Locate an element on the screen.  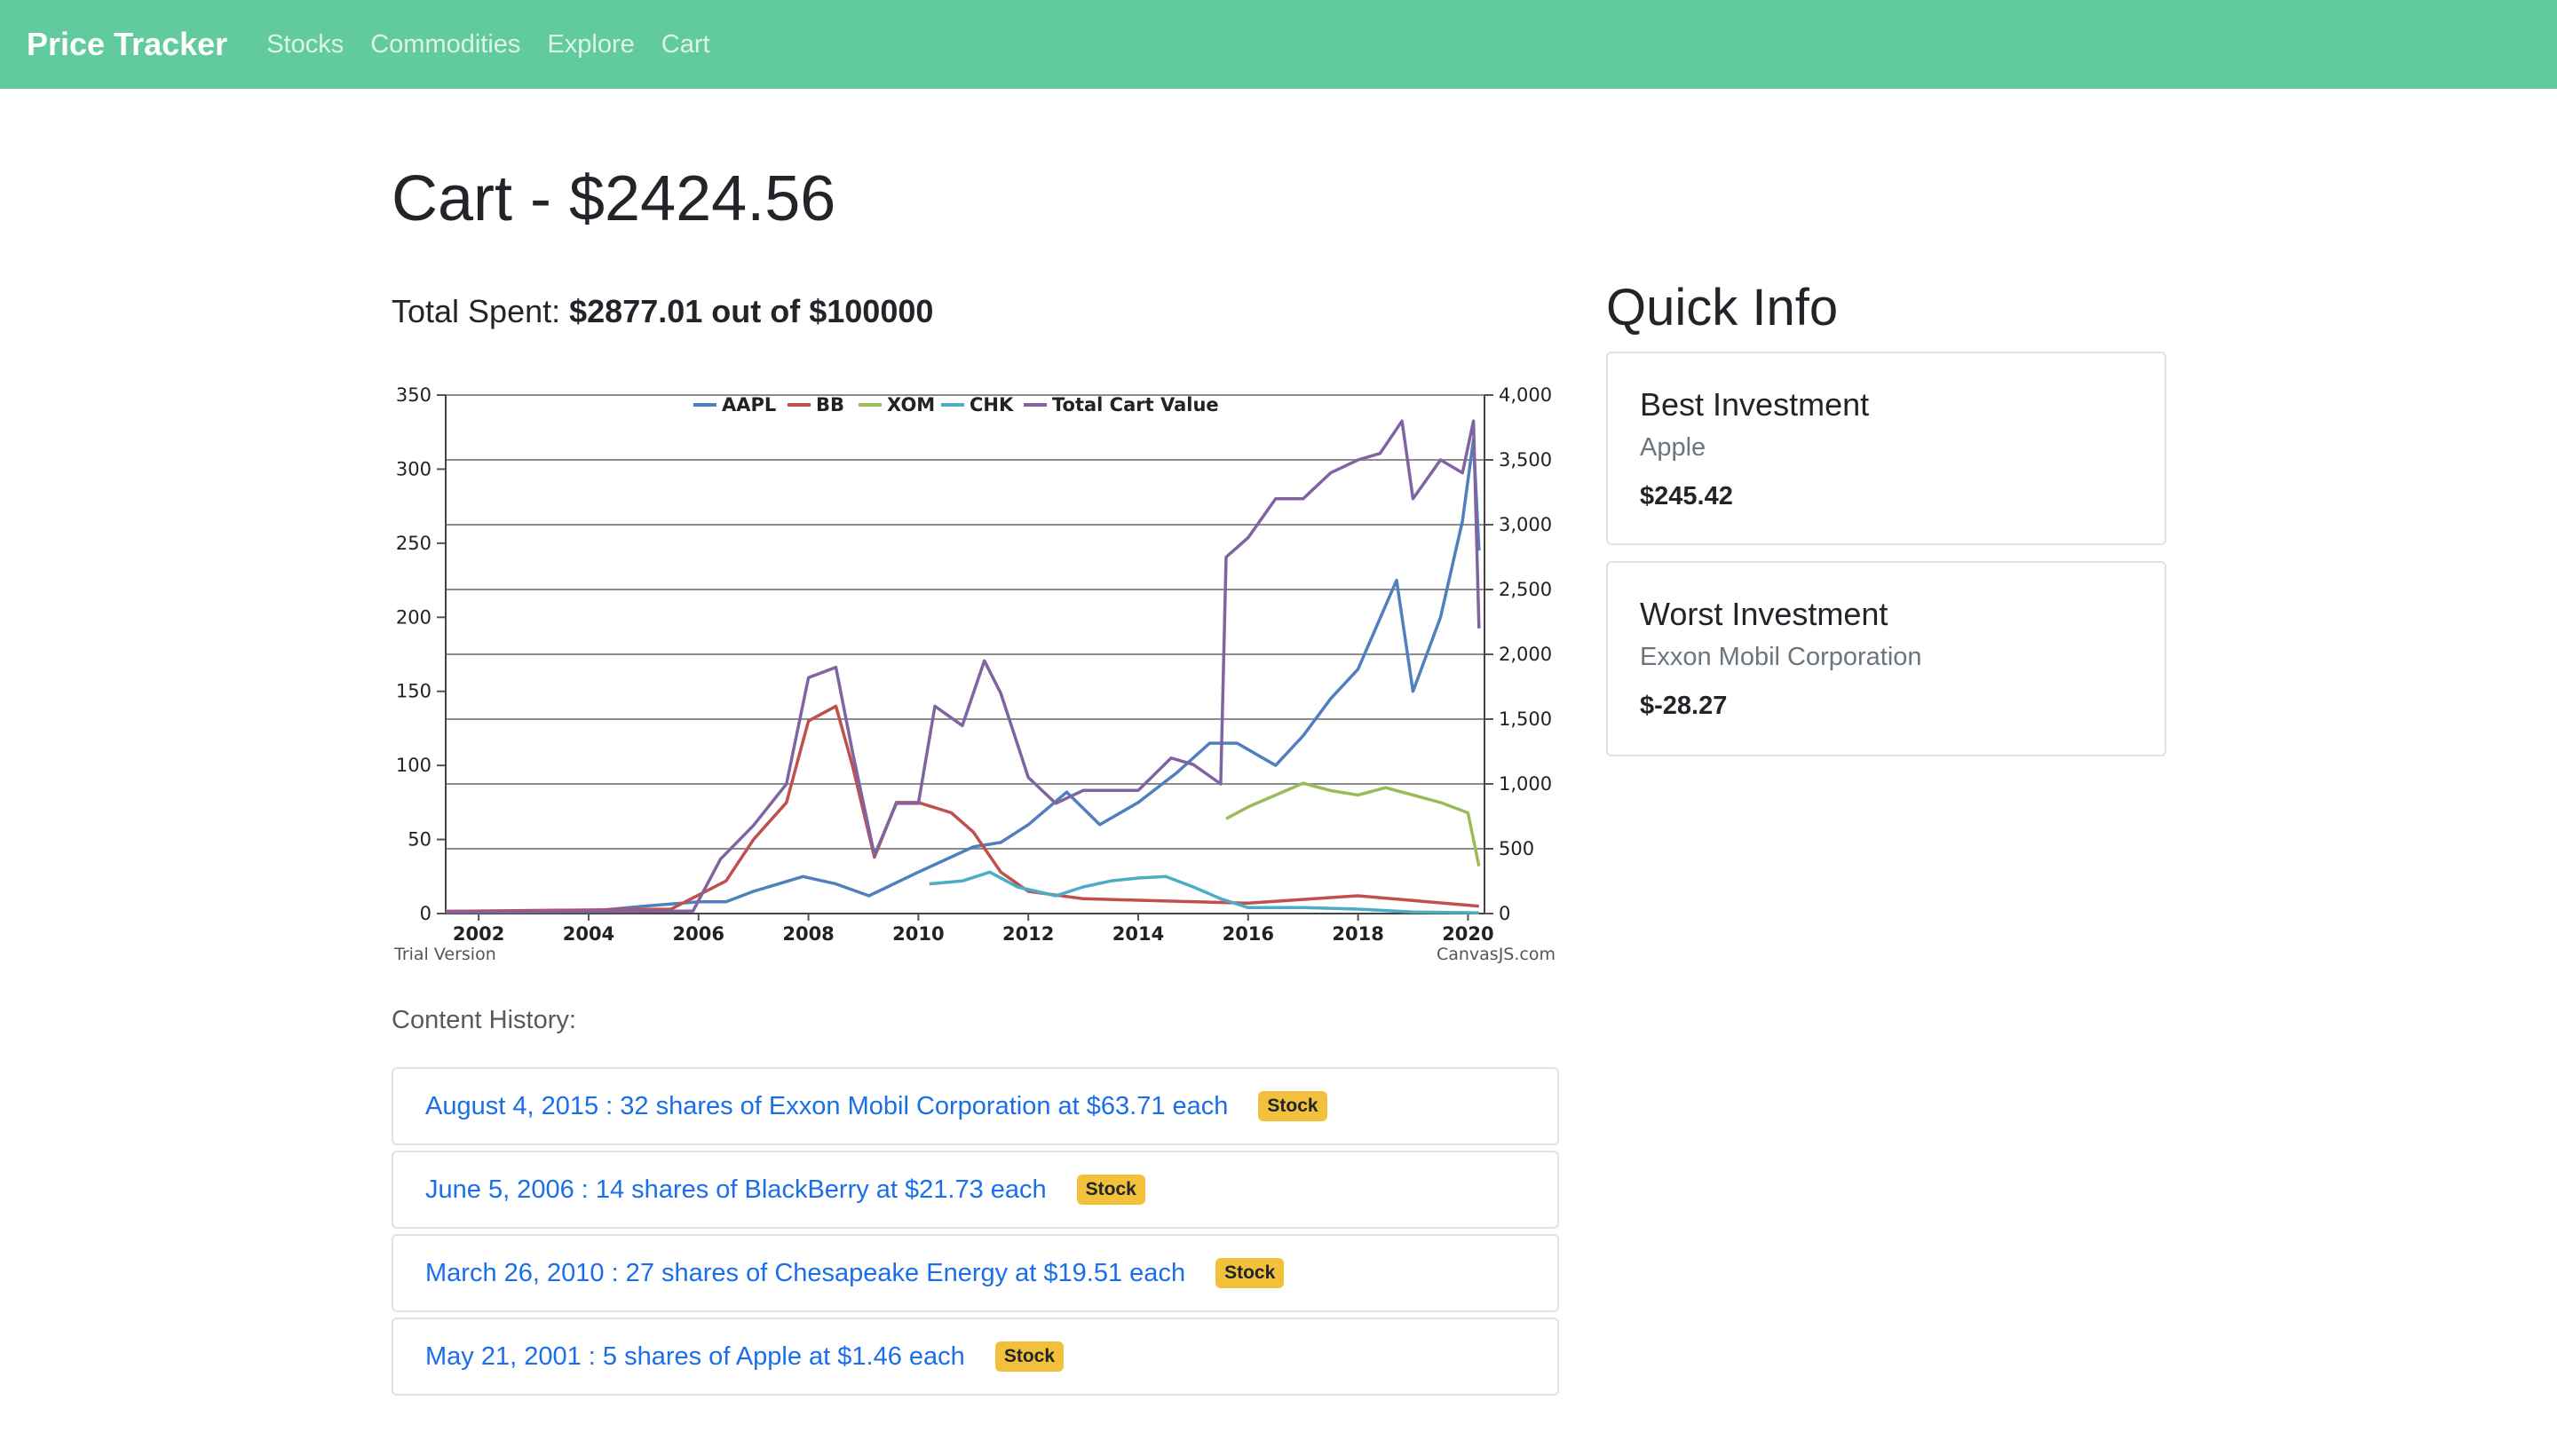
nav-link-commodities: Commodities is located at coordinates (445, 44).